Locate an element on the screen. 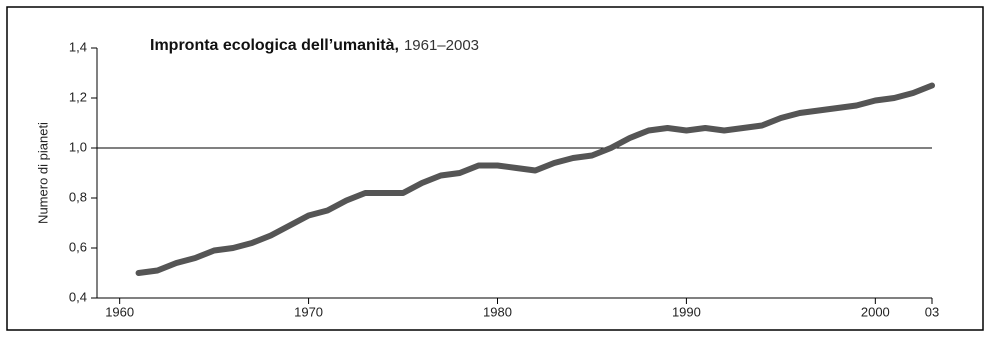  x-tick-label: 2000 is located at coordinates (875, 311).